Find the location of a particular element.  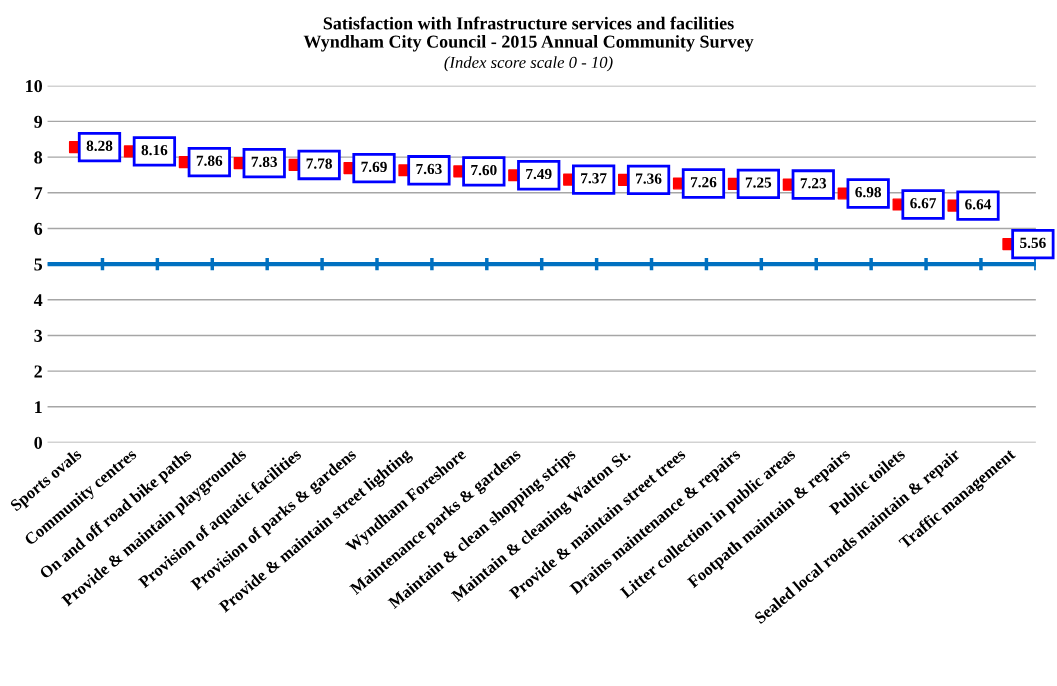

data-label: 7.86 is located at coordinates (209, 160).